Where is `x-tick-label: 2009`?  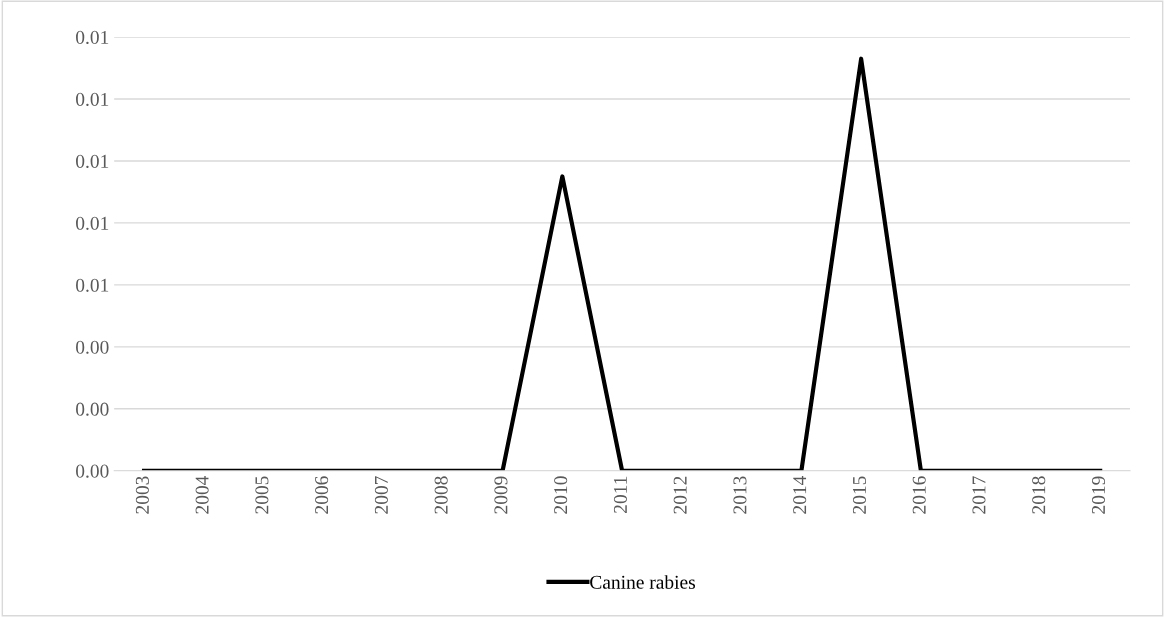 x-tick-label: 2009 is located at coordinates (501, 495).